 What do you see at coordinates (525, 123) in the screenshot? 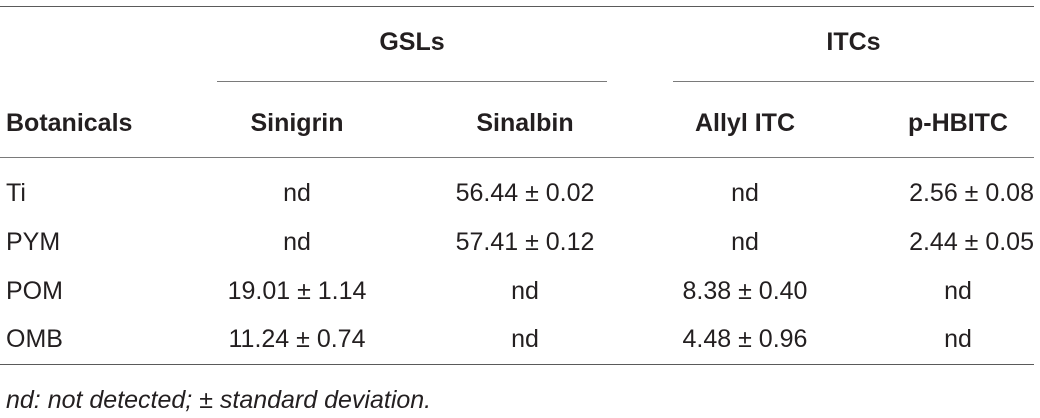
I see `column-header-sinalbin: Sinalbin` at bounding box center [525, 123].